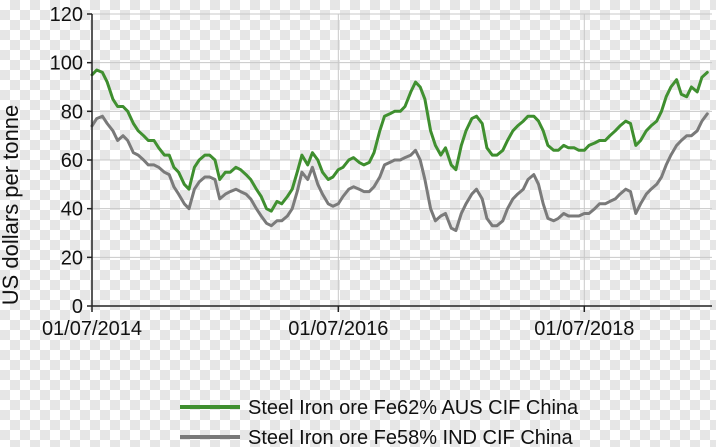 The width and height of the screenshot is (716, 447). I want to click on y-tick-label: 80, so click(72, 112).